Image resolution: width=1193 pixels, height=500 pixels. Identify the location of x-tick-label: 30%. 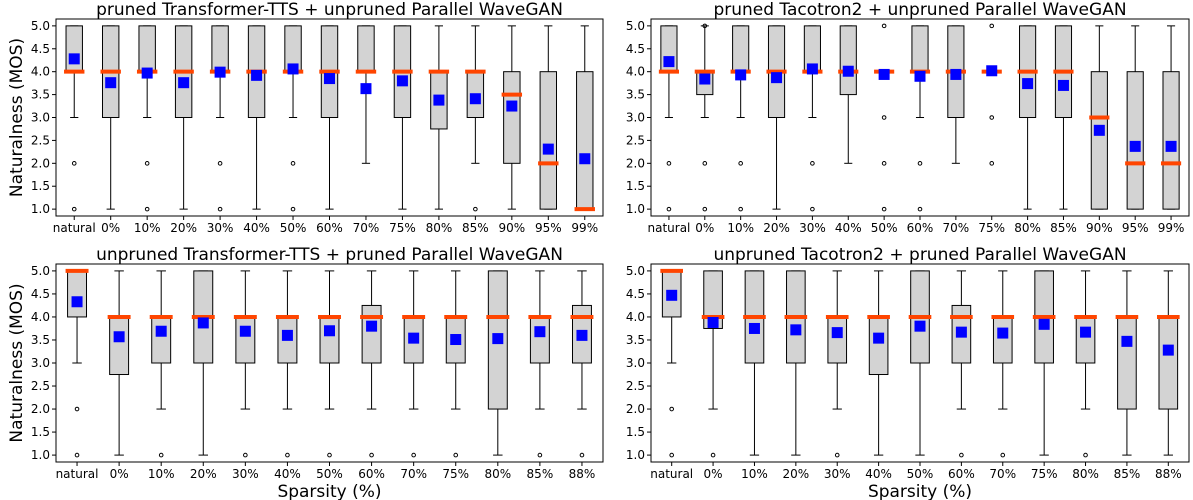
(837, 474).